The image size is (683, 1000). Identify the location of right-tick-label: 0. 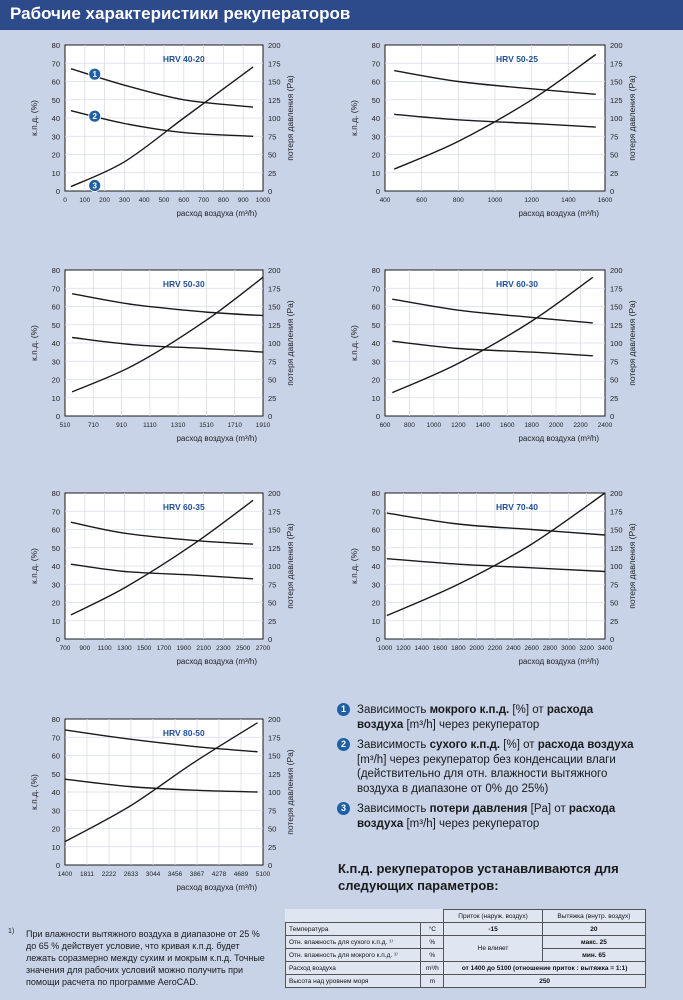
(612, 416).